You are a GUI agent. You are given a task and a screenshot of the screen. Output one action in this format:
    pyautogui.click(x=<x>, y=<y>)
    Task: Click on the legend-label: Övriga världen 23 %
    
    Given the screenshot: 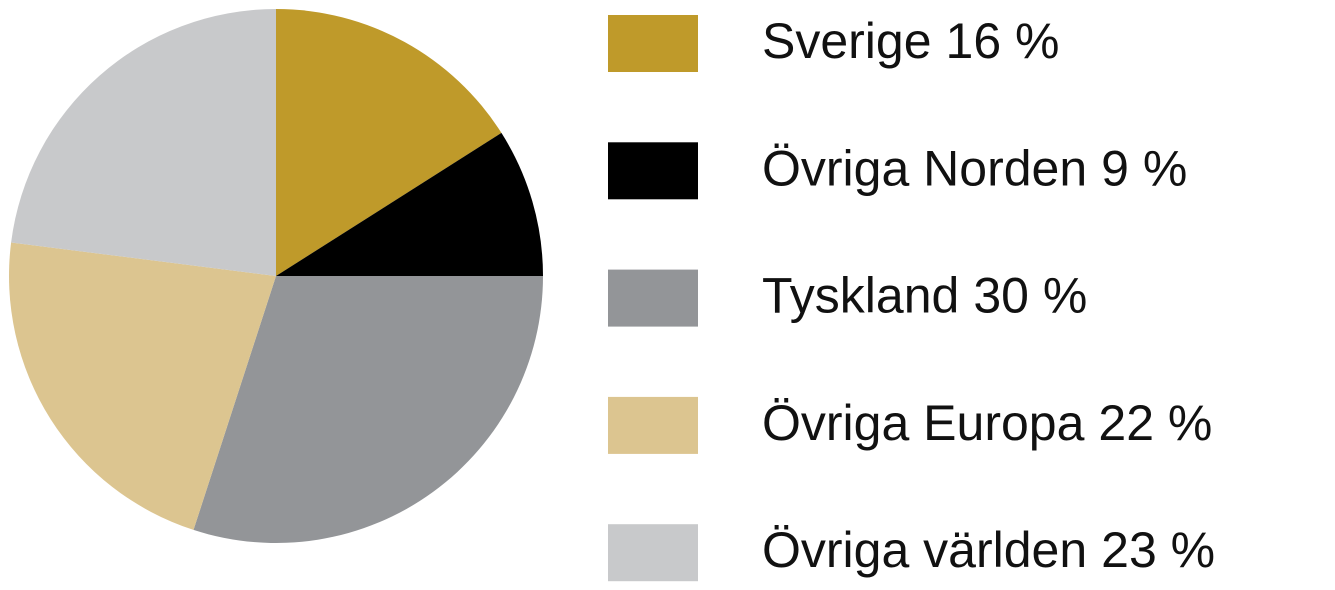 What is the action you would take?
    pyautogui.click(x=988, y=550)
    